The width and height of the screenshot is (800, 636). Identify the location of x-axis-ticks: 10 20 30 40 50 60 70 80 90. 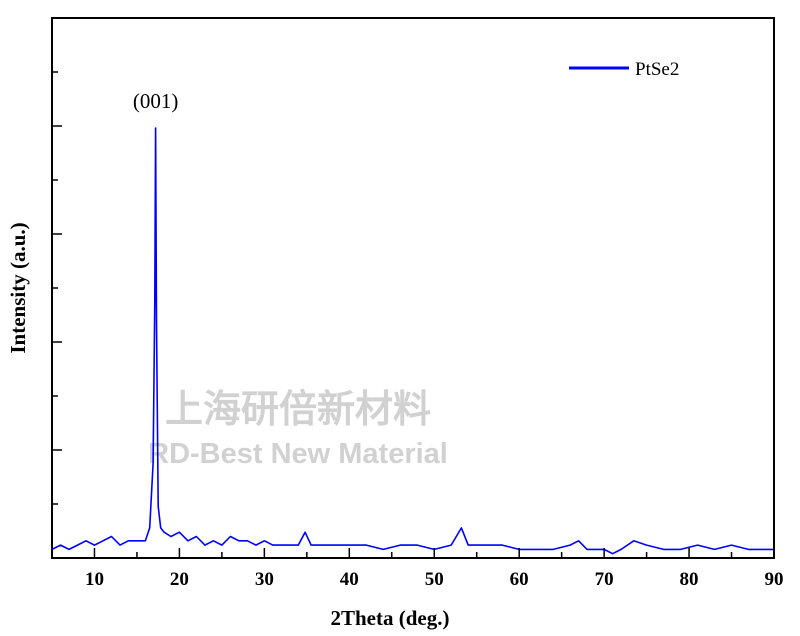
(417, 569).